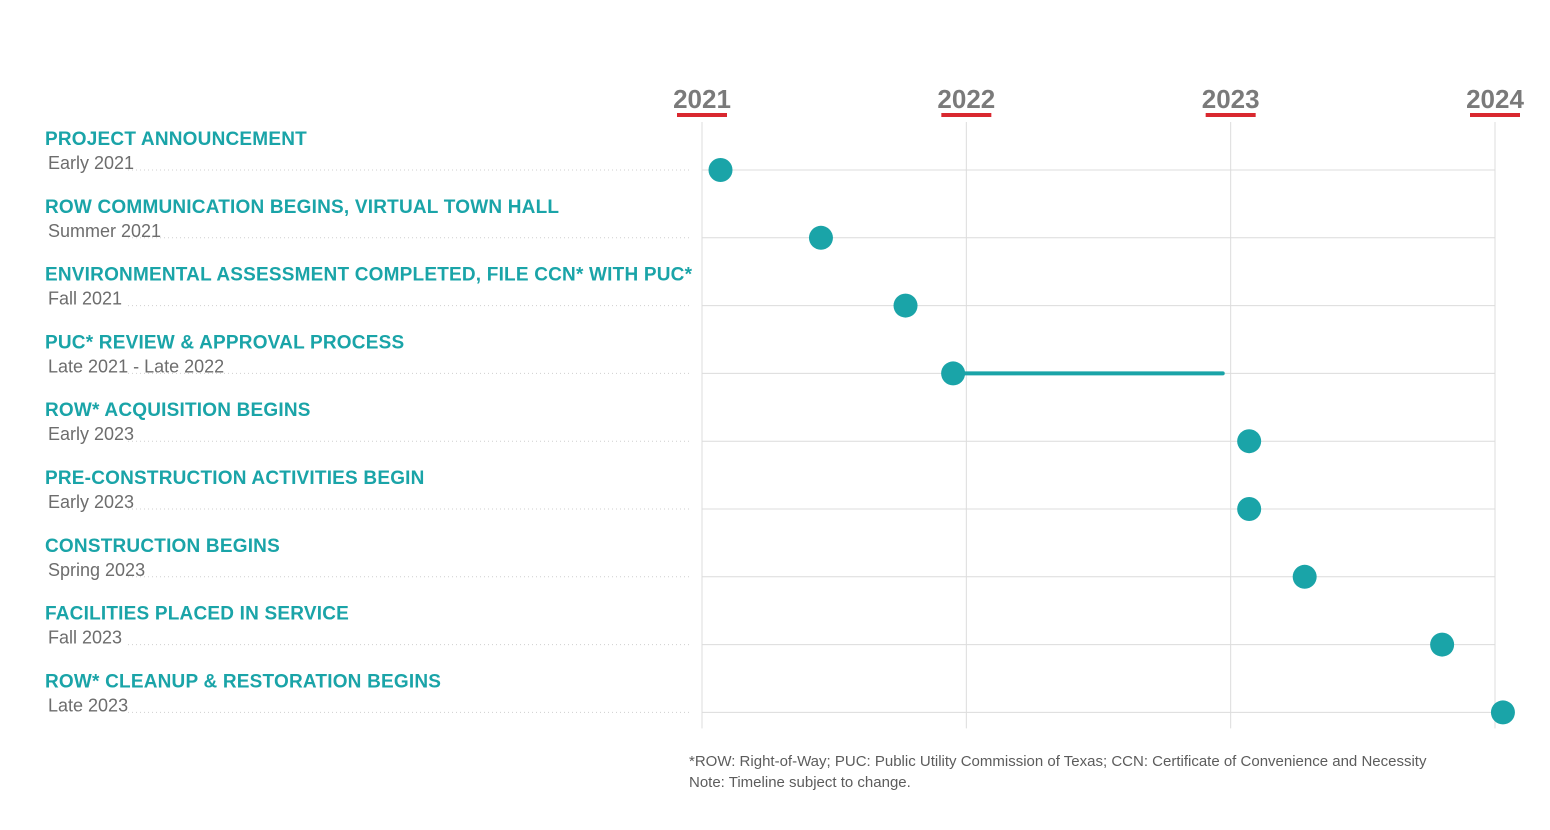 The width and height of the screenshot is (1550, 830). What do you see at coordinates (85, 299) in the screenshot?
I see `milestone-date: Fall 2021` at bounding box center [85, 299].